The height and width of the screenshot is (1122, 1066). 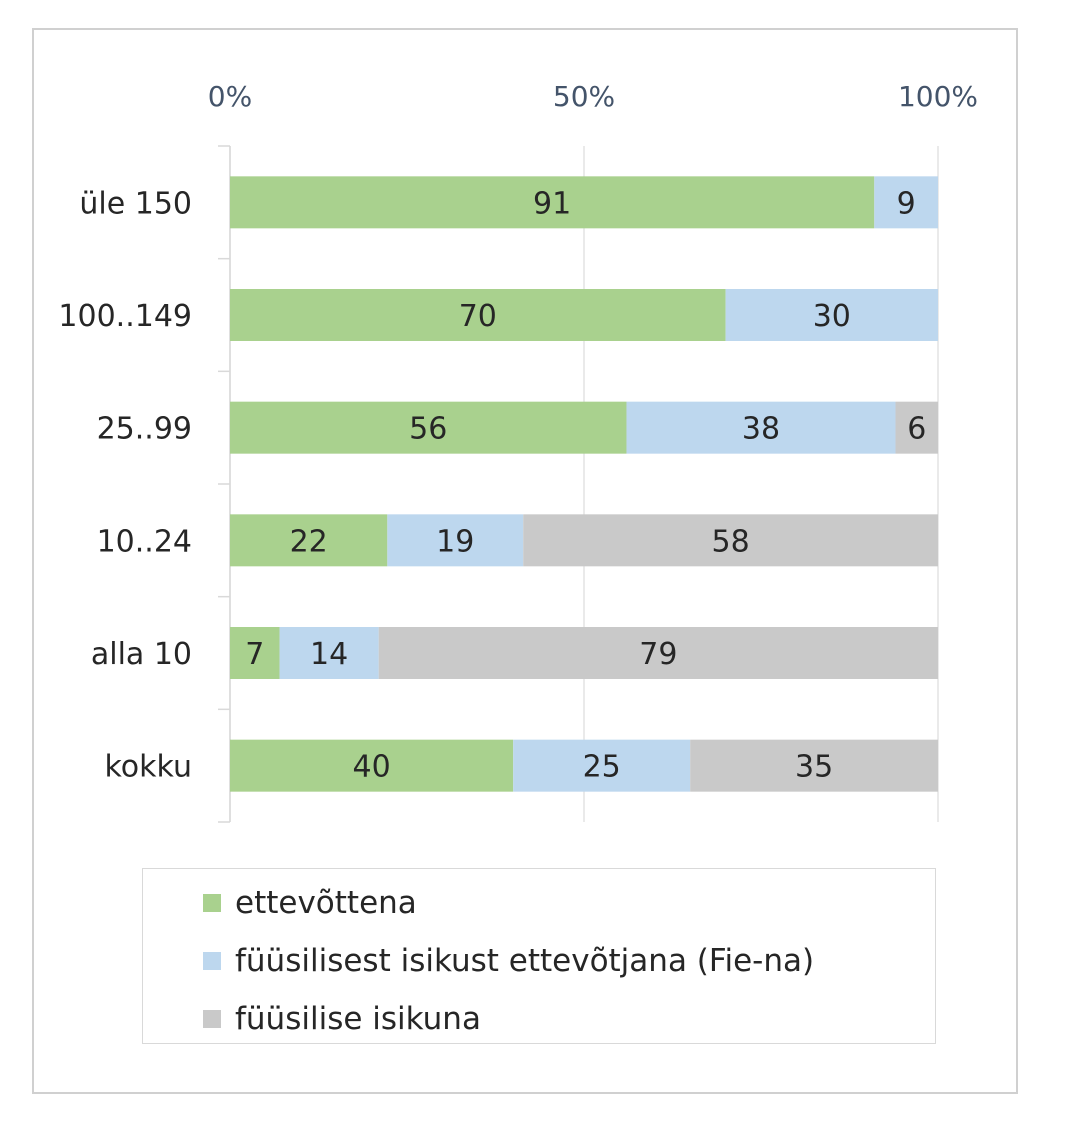 I want to click on data-label: 40, so click(x=372, y=767).